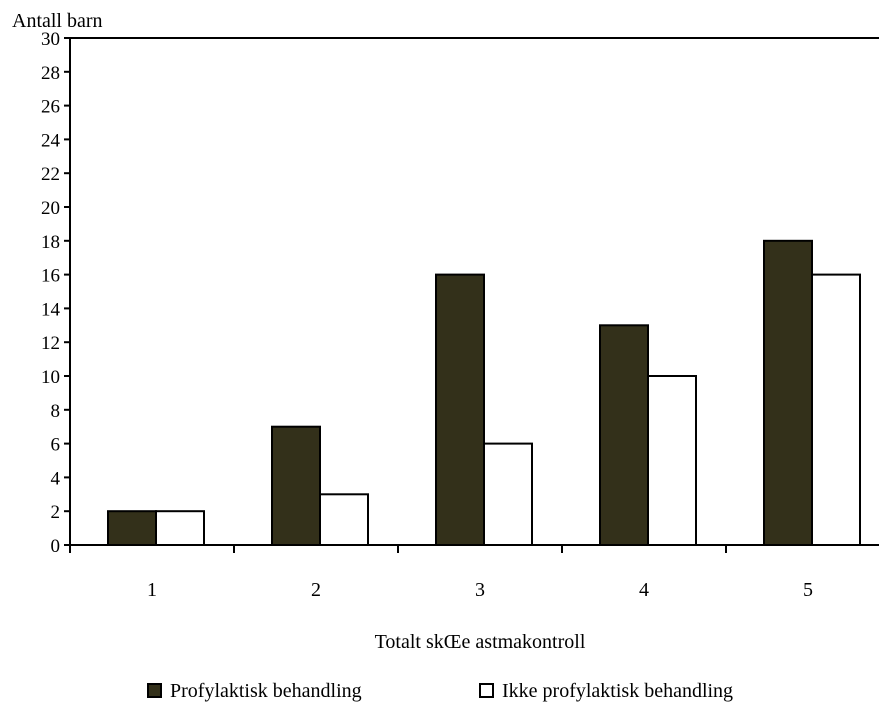  What do you see at coordinates (56, 445) in the screenshot?
I see `y-tick-label: 6` at bounding box center [56, 445].